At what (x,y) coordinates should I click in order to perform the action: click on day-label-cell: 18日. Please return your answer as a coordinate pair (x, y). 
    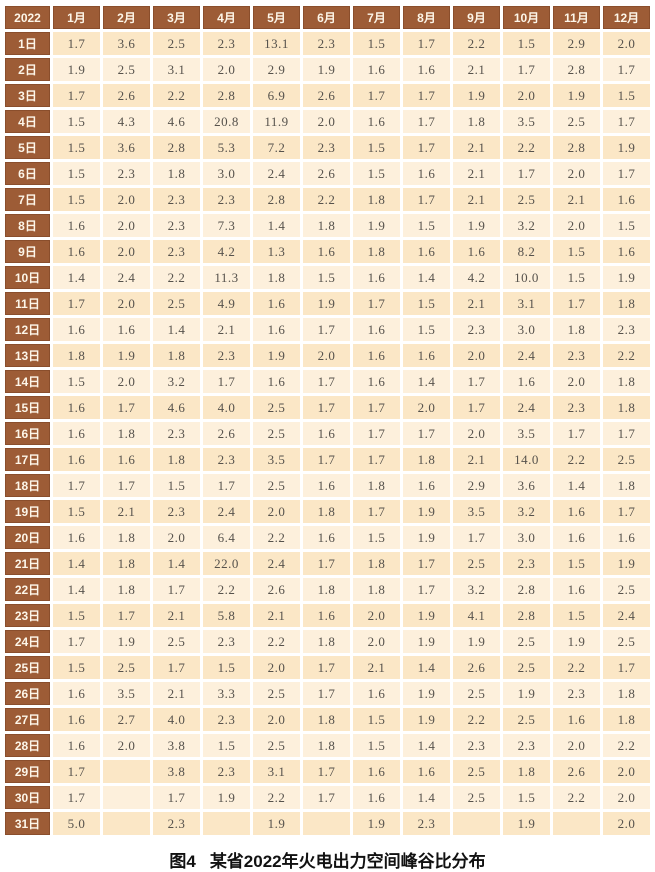
    Looking at the image, I should click on (27, 485).